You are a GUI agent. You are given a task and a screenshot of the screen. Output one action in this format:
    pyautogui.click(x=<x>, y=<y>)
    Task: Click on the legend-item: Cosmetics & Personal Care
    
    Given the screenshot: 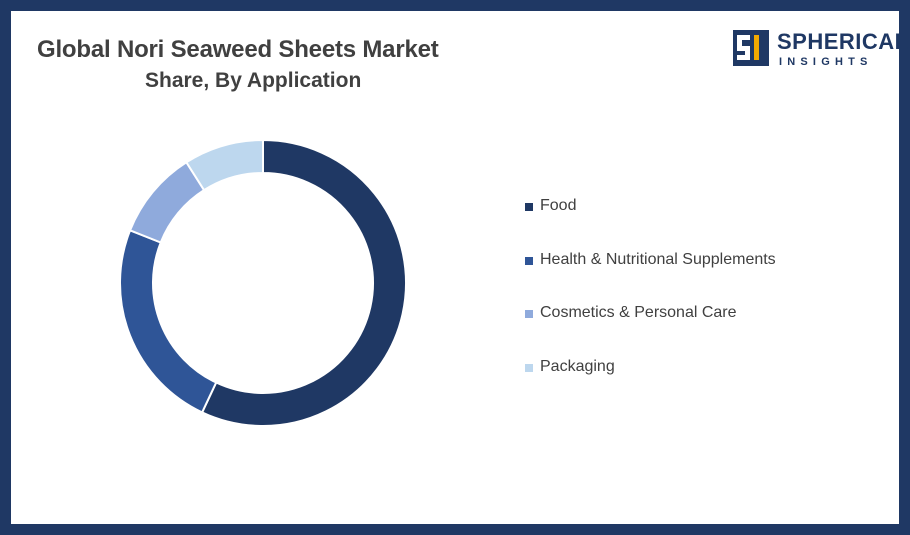 What is the action you would take?
    pyautogui.click(x=650, y=331)
    